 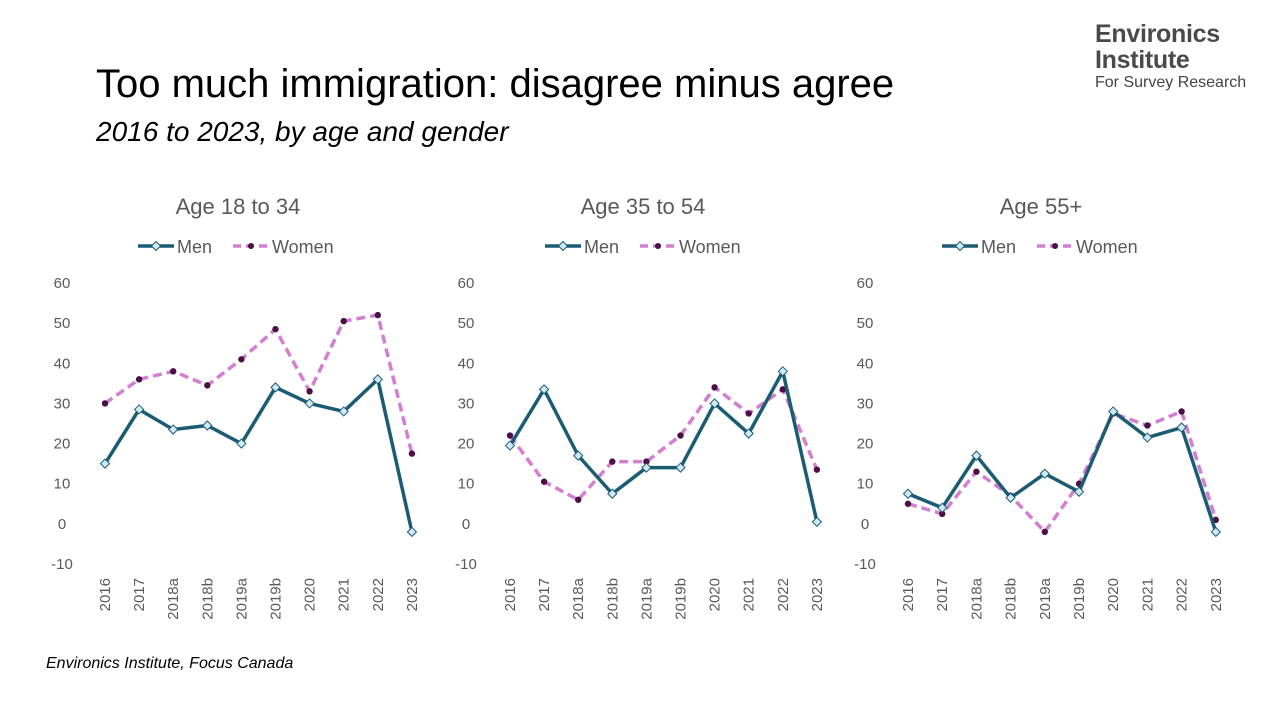 What do you see at coordinates (1011, 599) in the screenshot?
I see `x-tick-label: 2018b` at bounding box center [1011, 599].